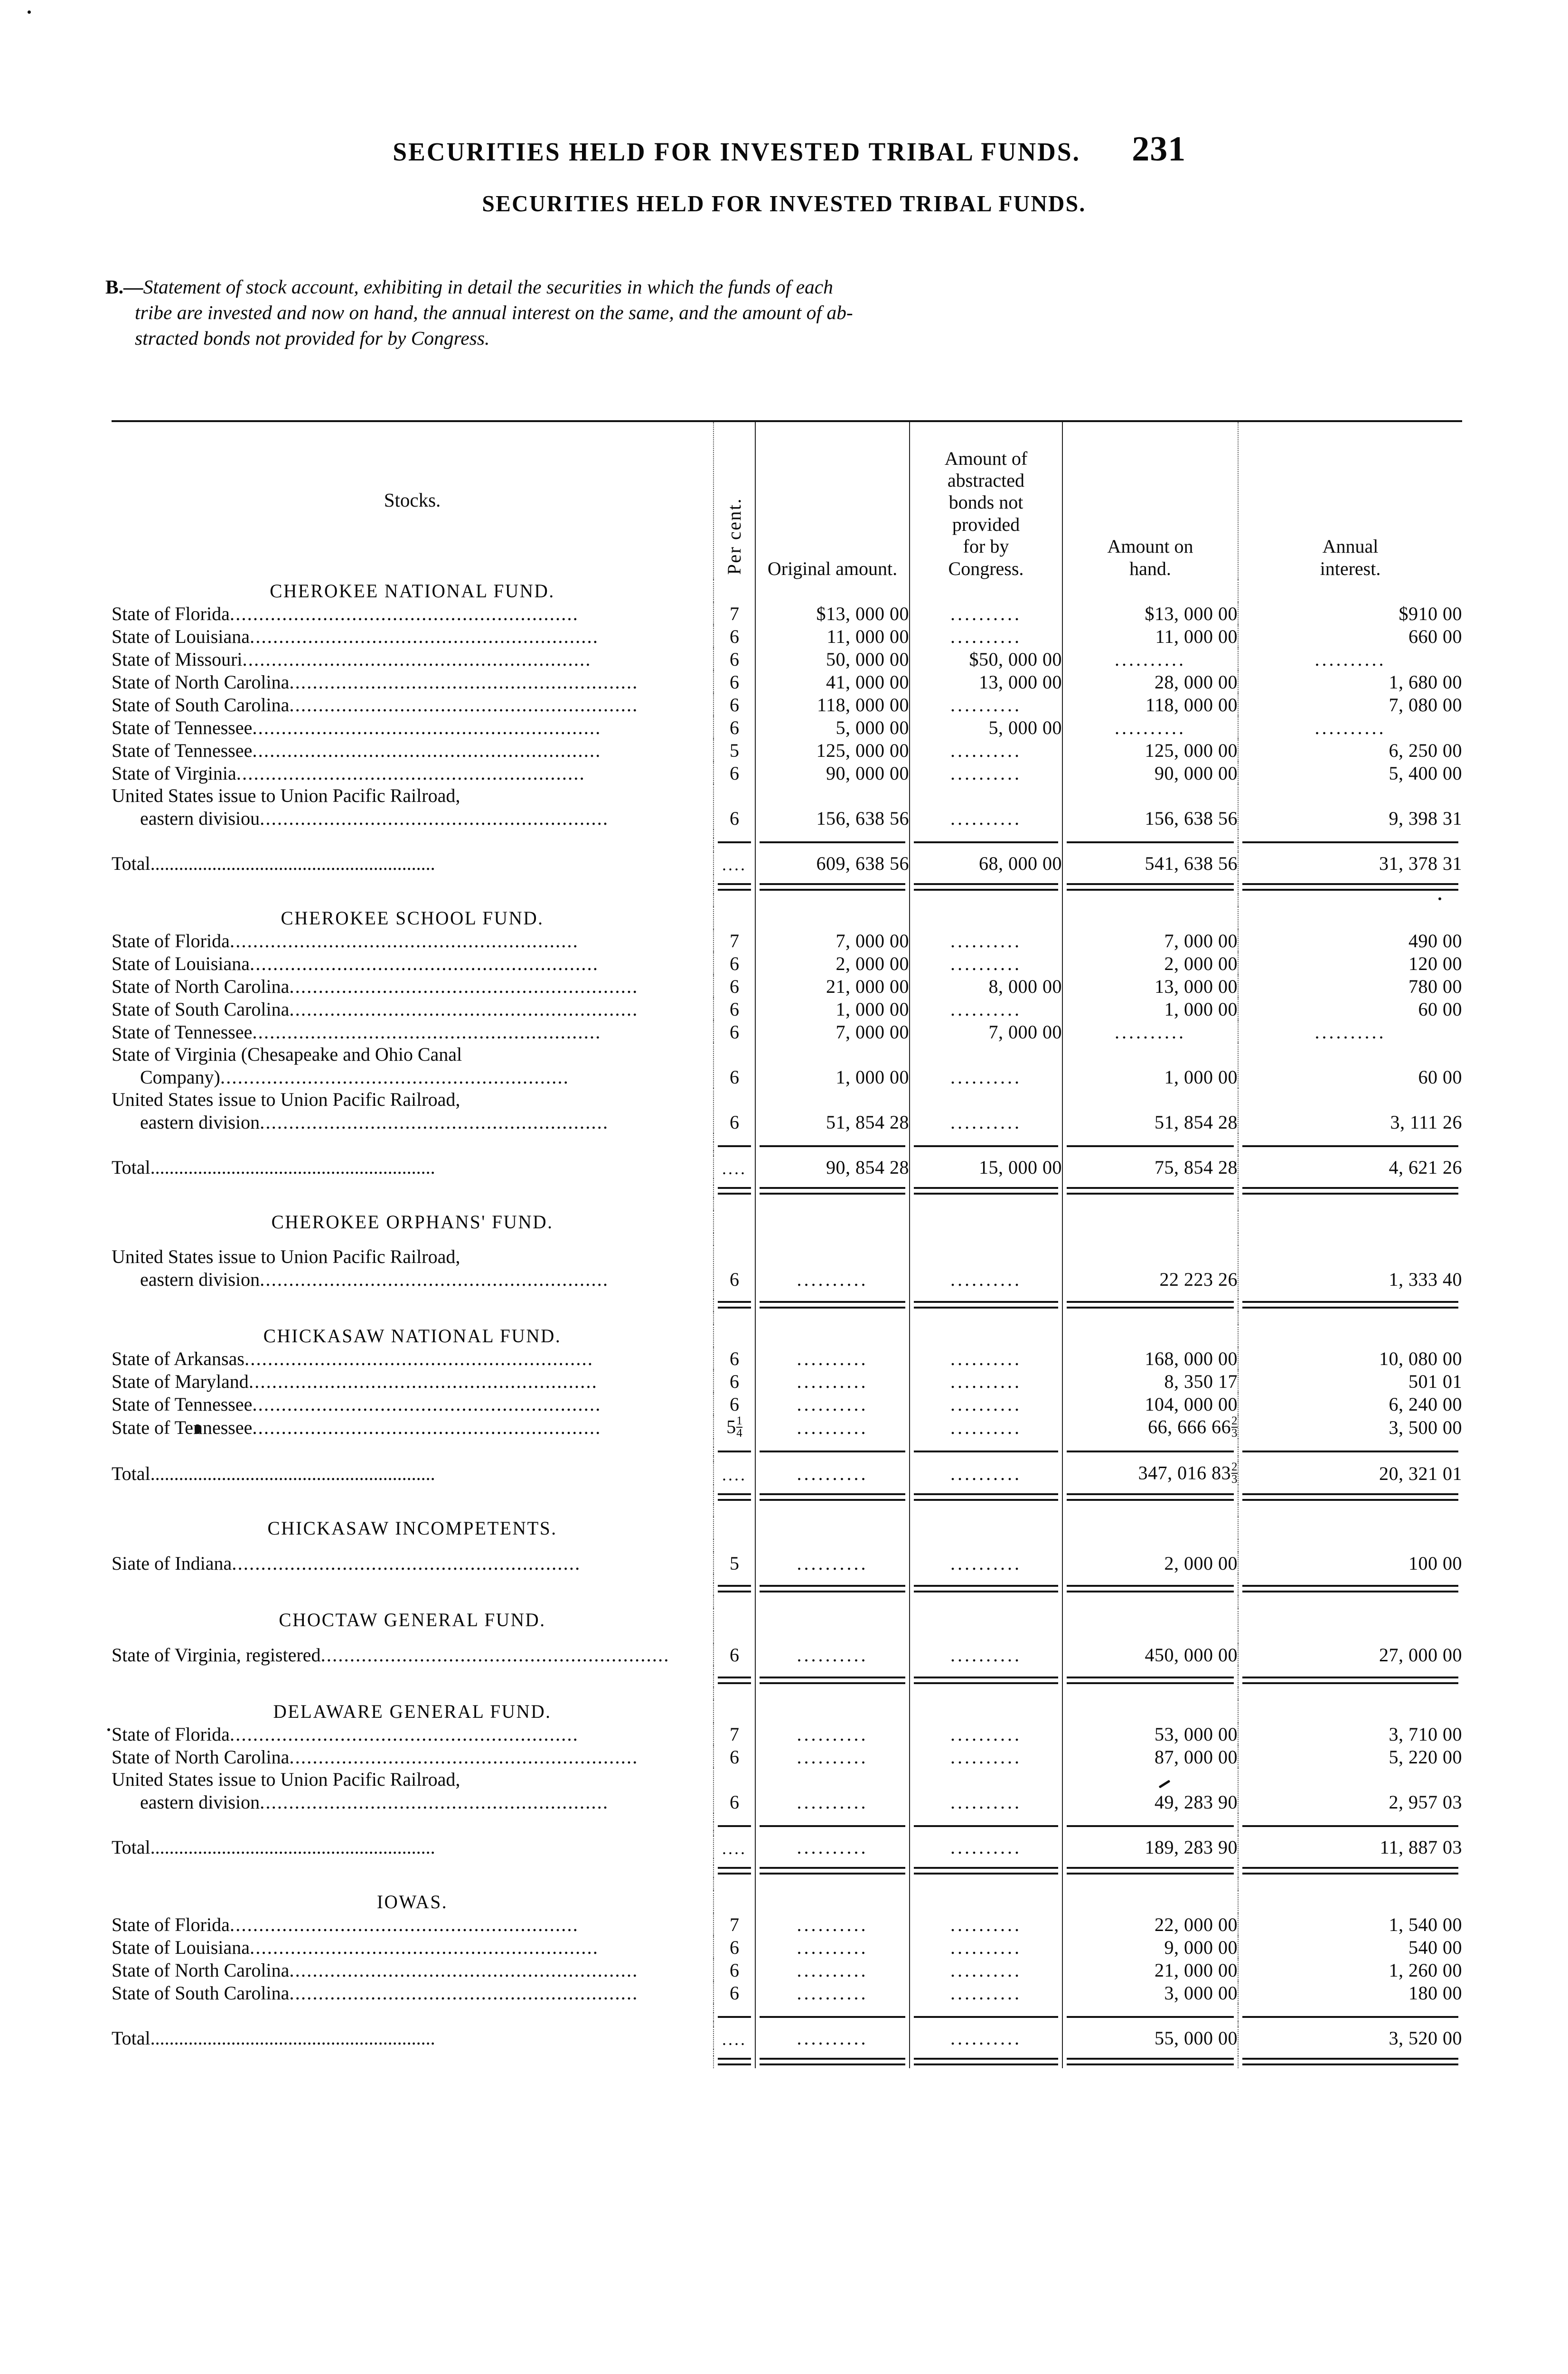 This screenshot has width=1568, height=2374. Describe the element at coordinates (734, 501) in the screenshot. I see `column-header-per-cent: Per cent.` at that location.